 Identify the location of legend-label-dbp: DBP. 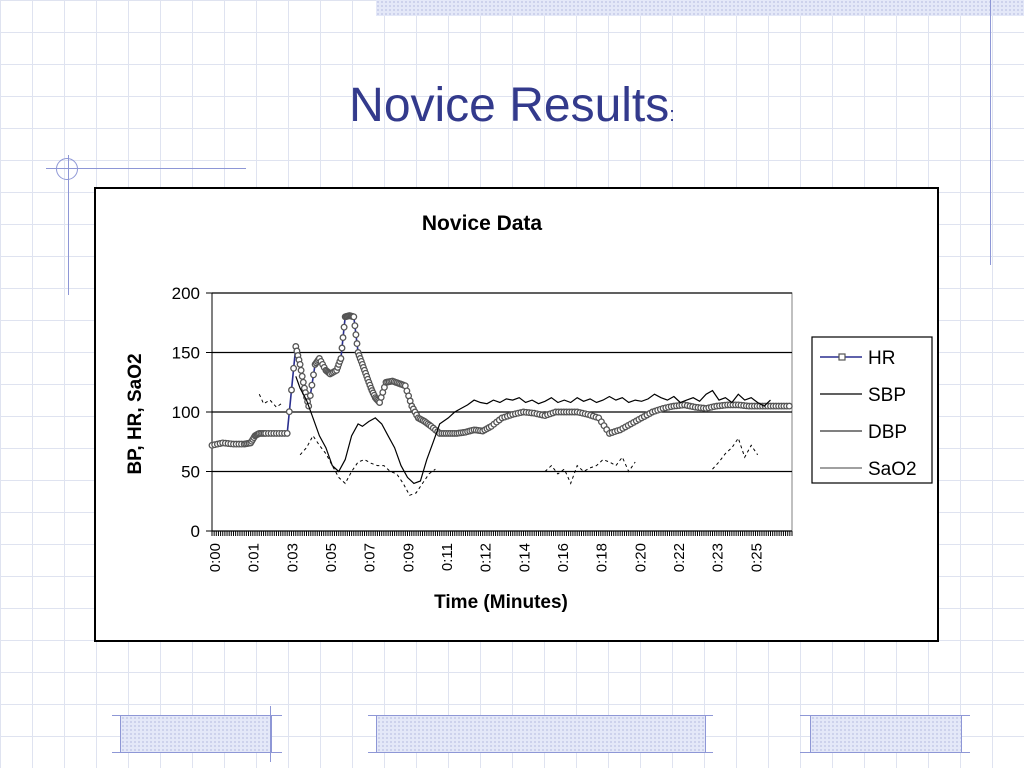
(887, 432).